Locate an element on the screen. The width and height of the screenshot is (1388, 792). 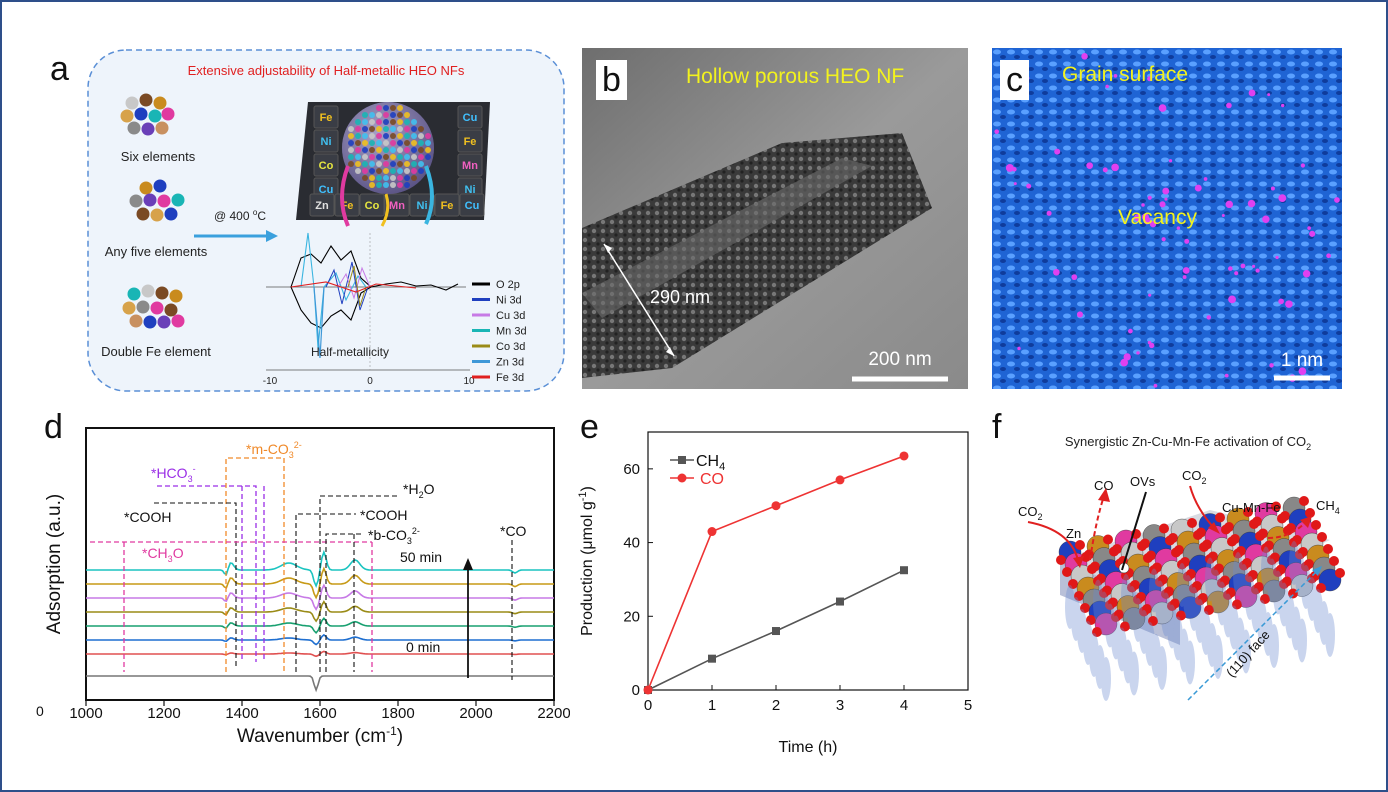
tile-label-bottom-3: Mn is located at coordinates (397, 206).